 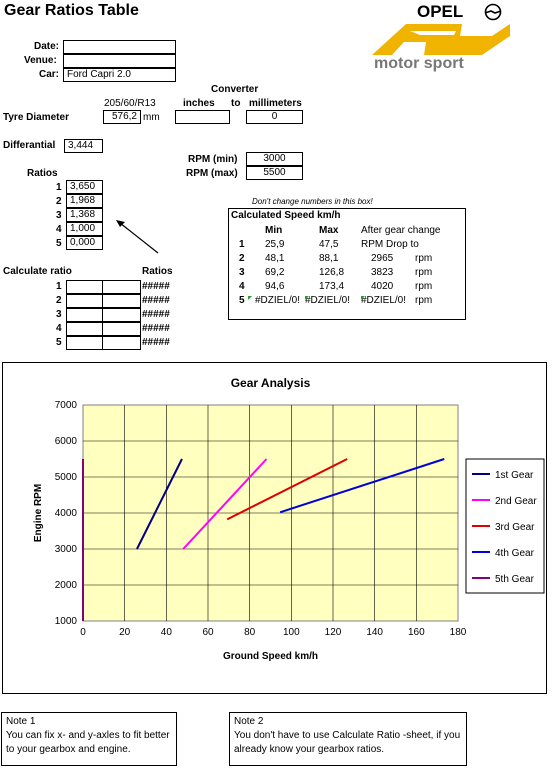 I want to click on date-field, so click(x=119, y=47).